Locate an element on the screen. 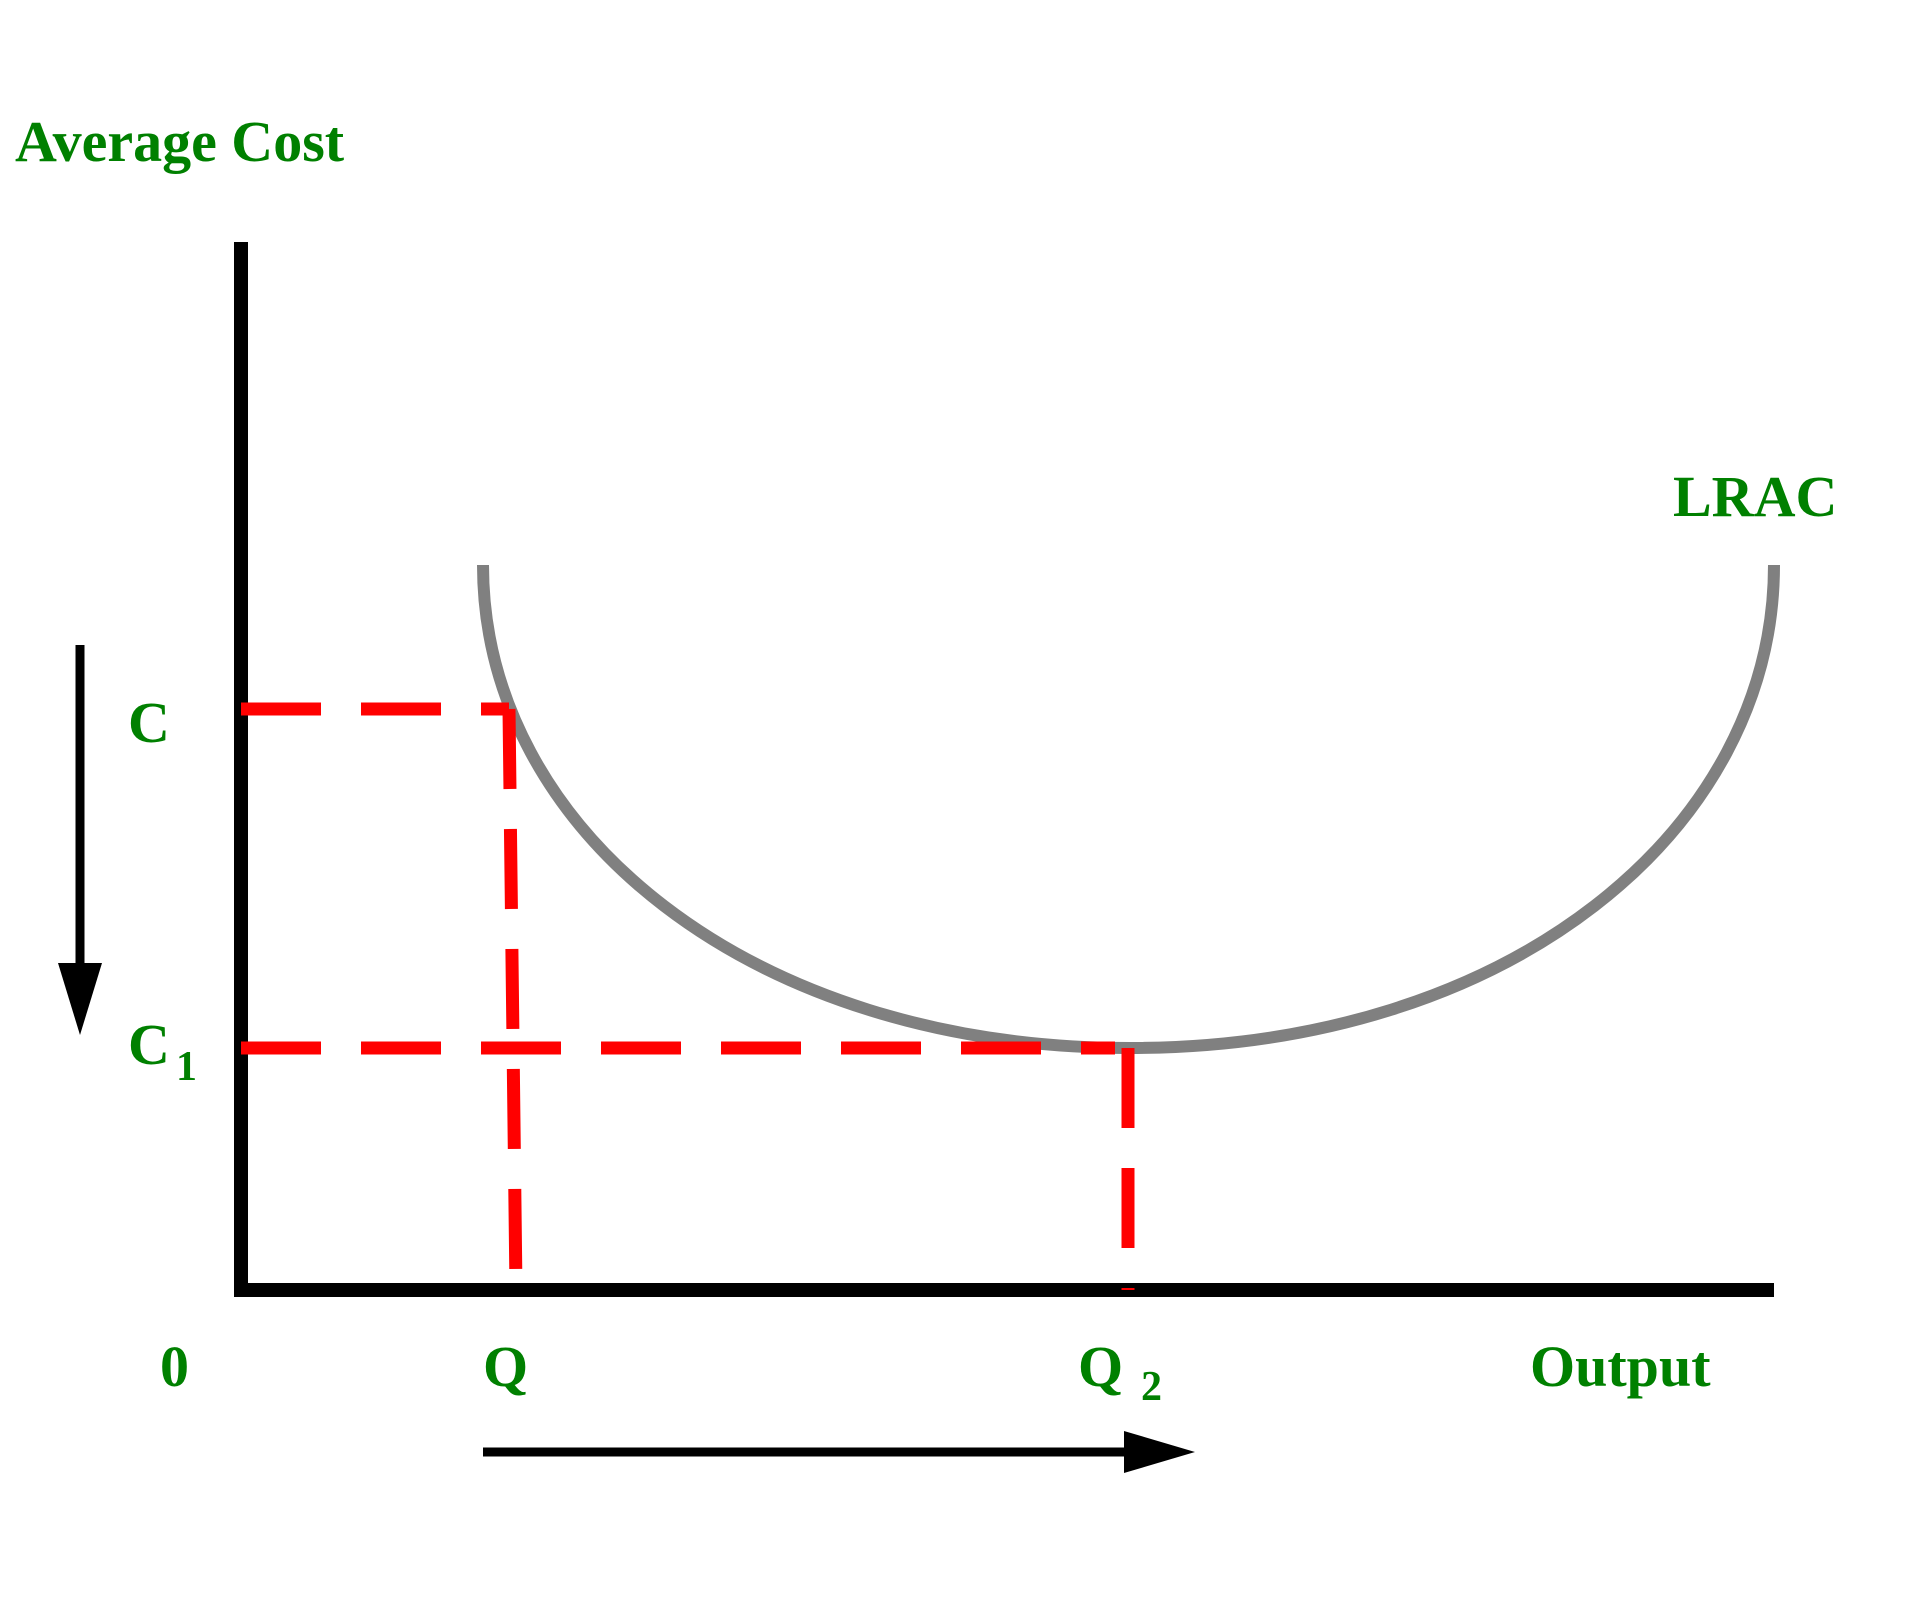 The image size is (1920, 1600). c1-label: C is located at coordinates (149, 1044).